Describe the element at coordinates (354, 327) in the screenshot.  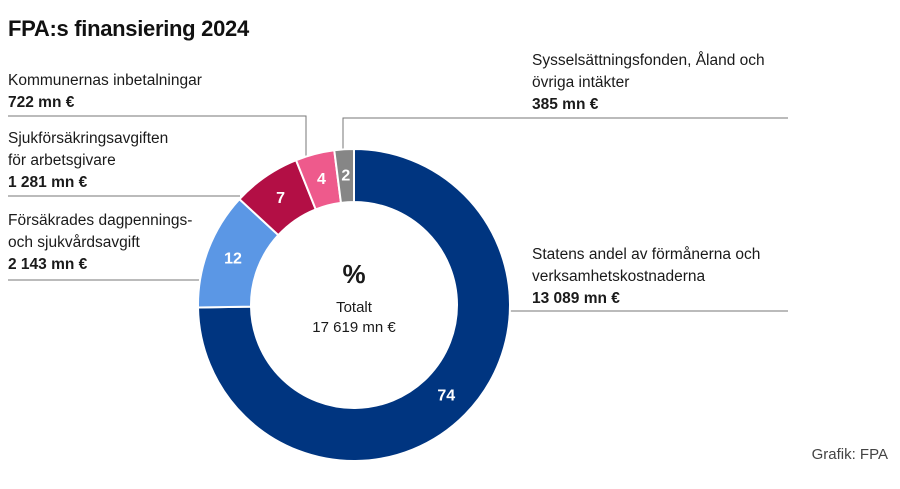
I see `center-total-value: 17 619 mn €` at that location.